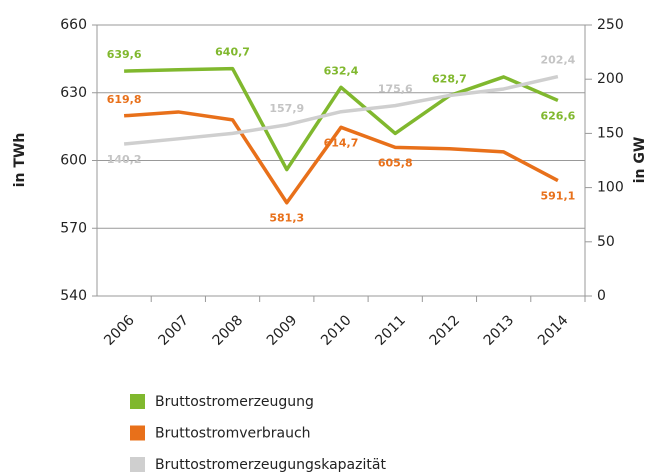  Describe the element at coordinates (557, 60) in the screenshot. I see `value-label: 202,4` at that location.